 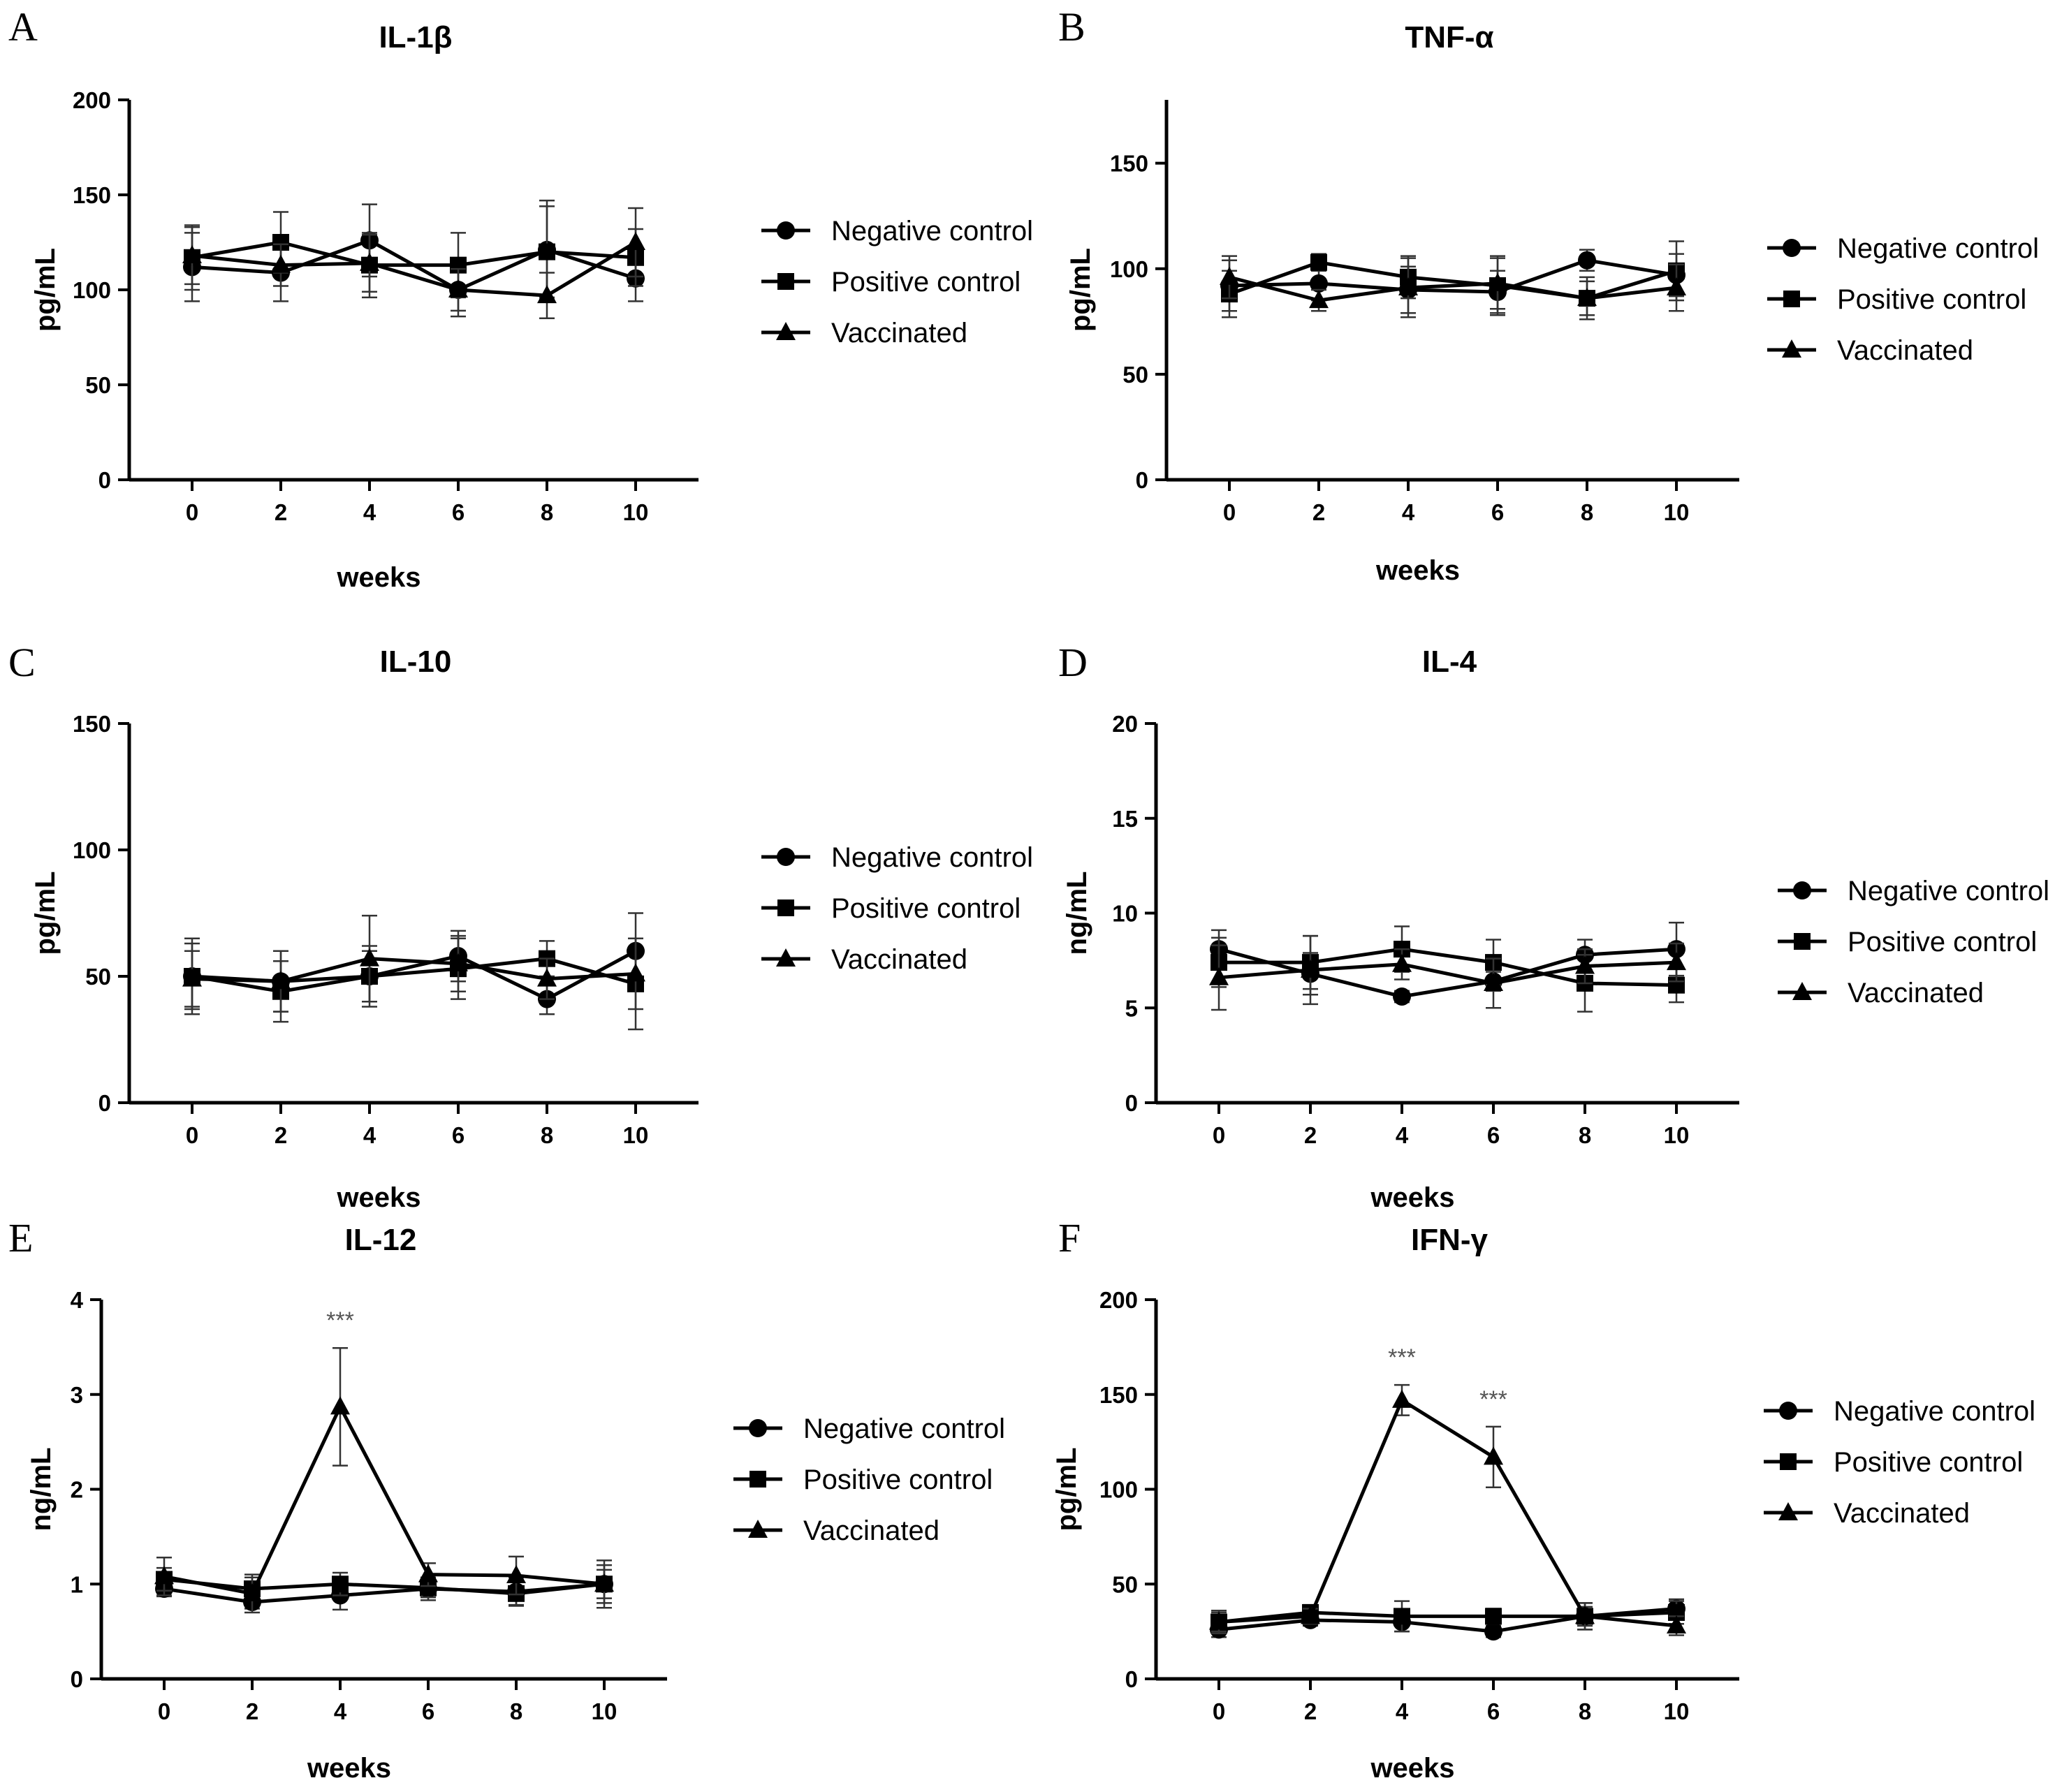 What do you see at coordinates (77, 1584) in the screenshot?
I see `y-tick-label: 1` at bounding box center [77, 1584].